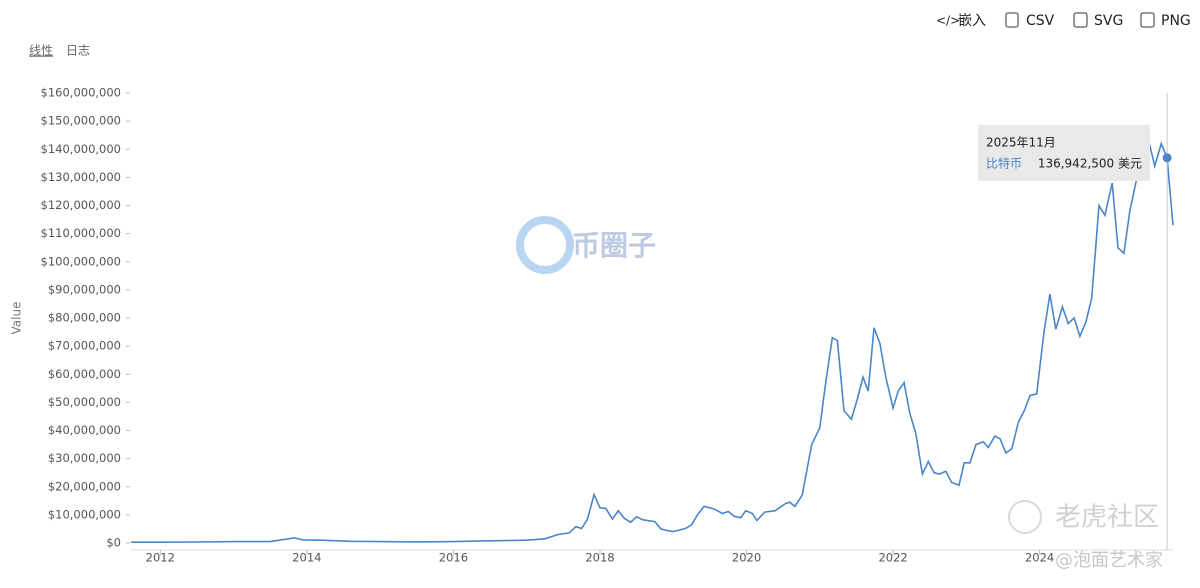 The image size is (1200, 588). What do you see at coordinates (160, 558) in the screenshot?
I see `x-tick-label: 2012` at bounding box center [160, 558].